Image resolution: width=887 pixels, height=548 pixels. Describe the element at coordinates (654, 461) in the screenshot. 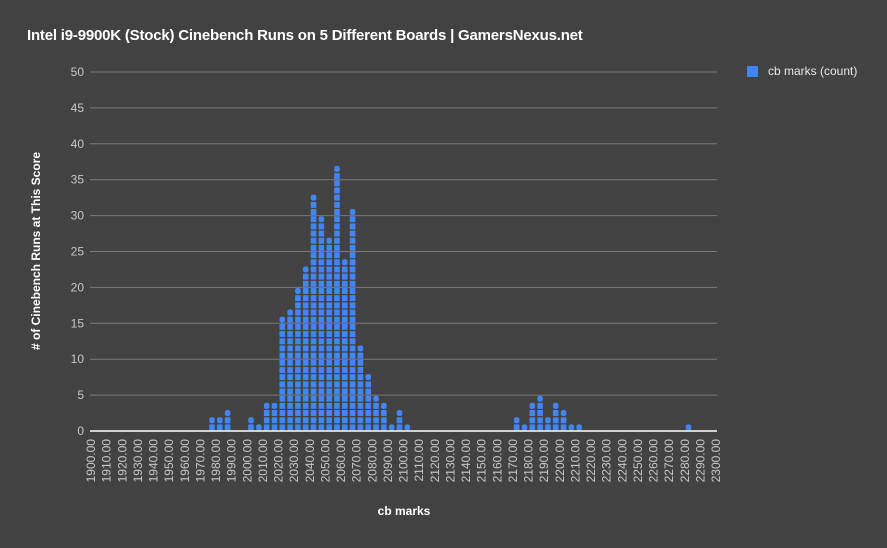

I see `x-tick-label: 2260.00` at that location.